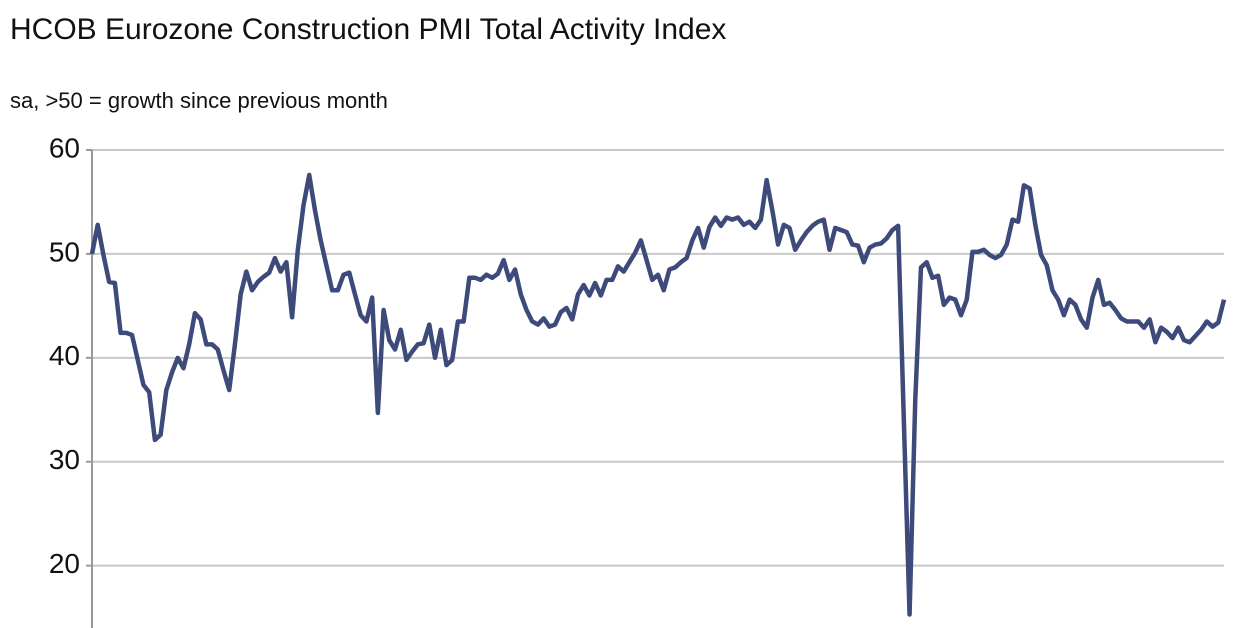  I want to click on y-tick-label: 60, so click(64, 147).